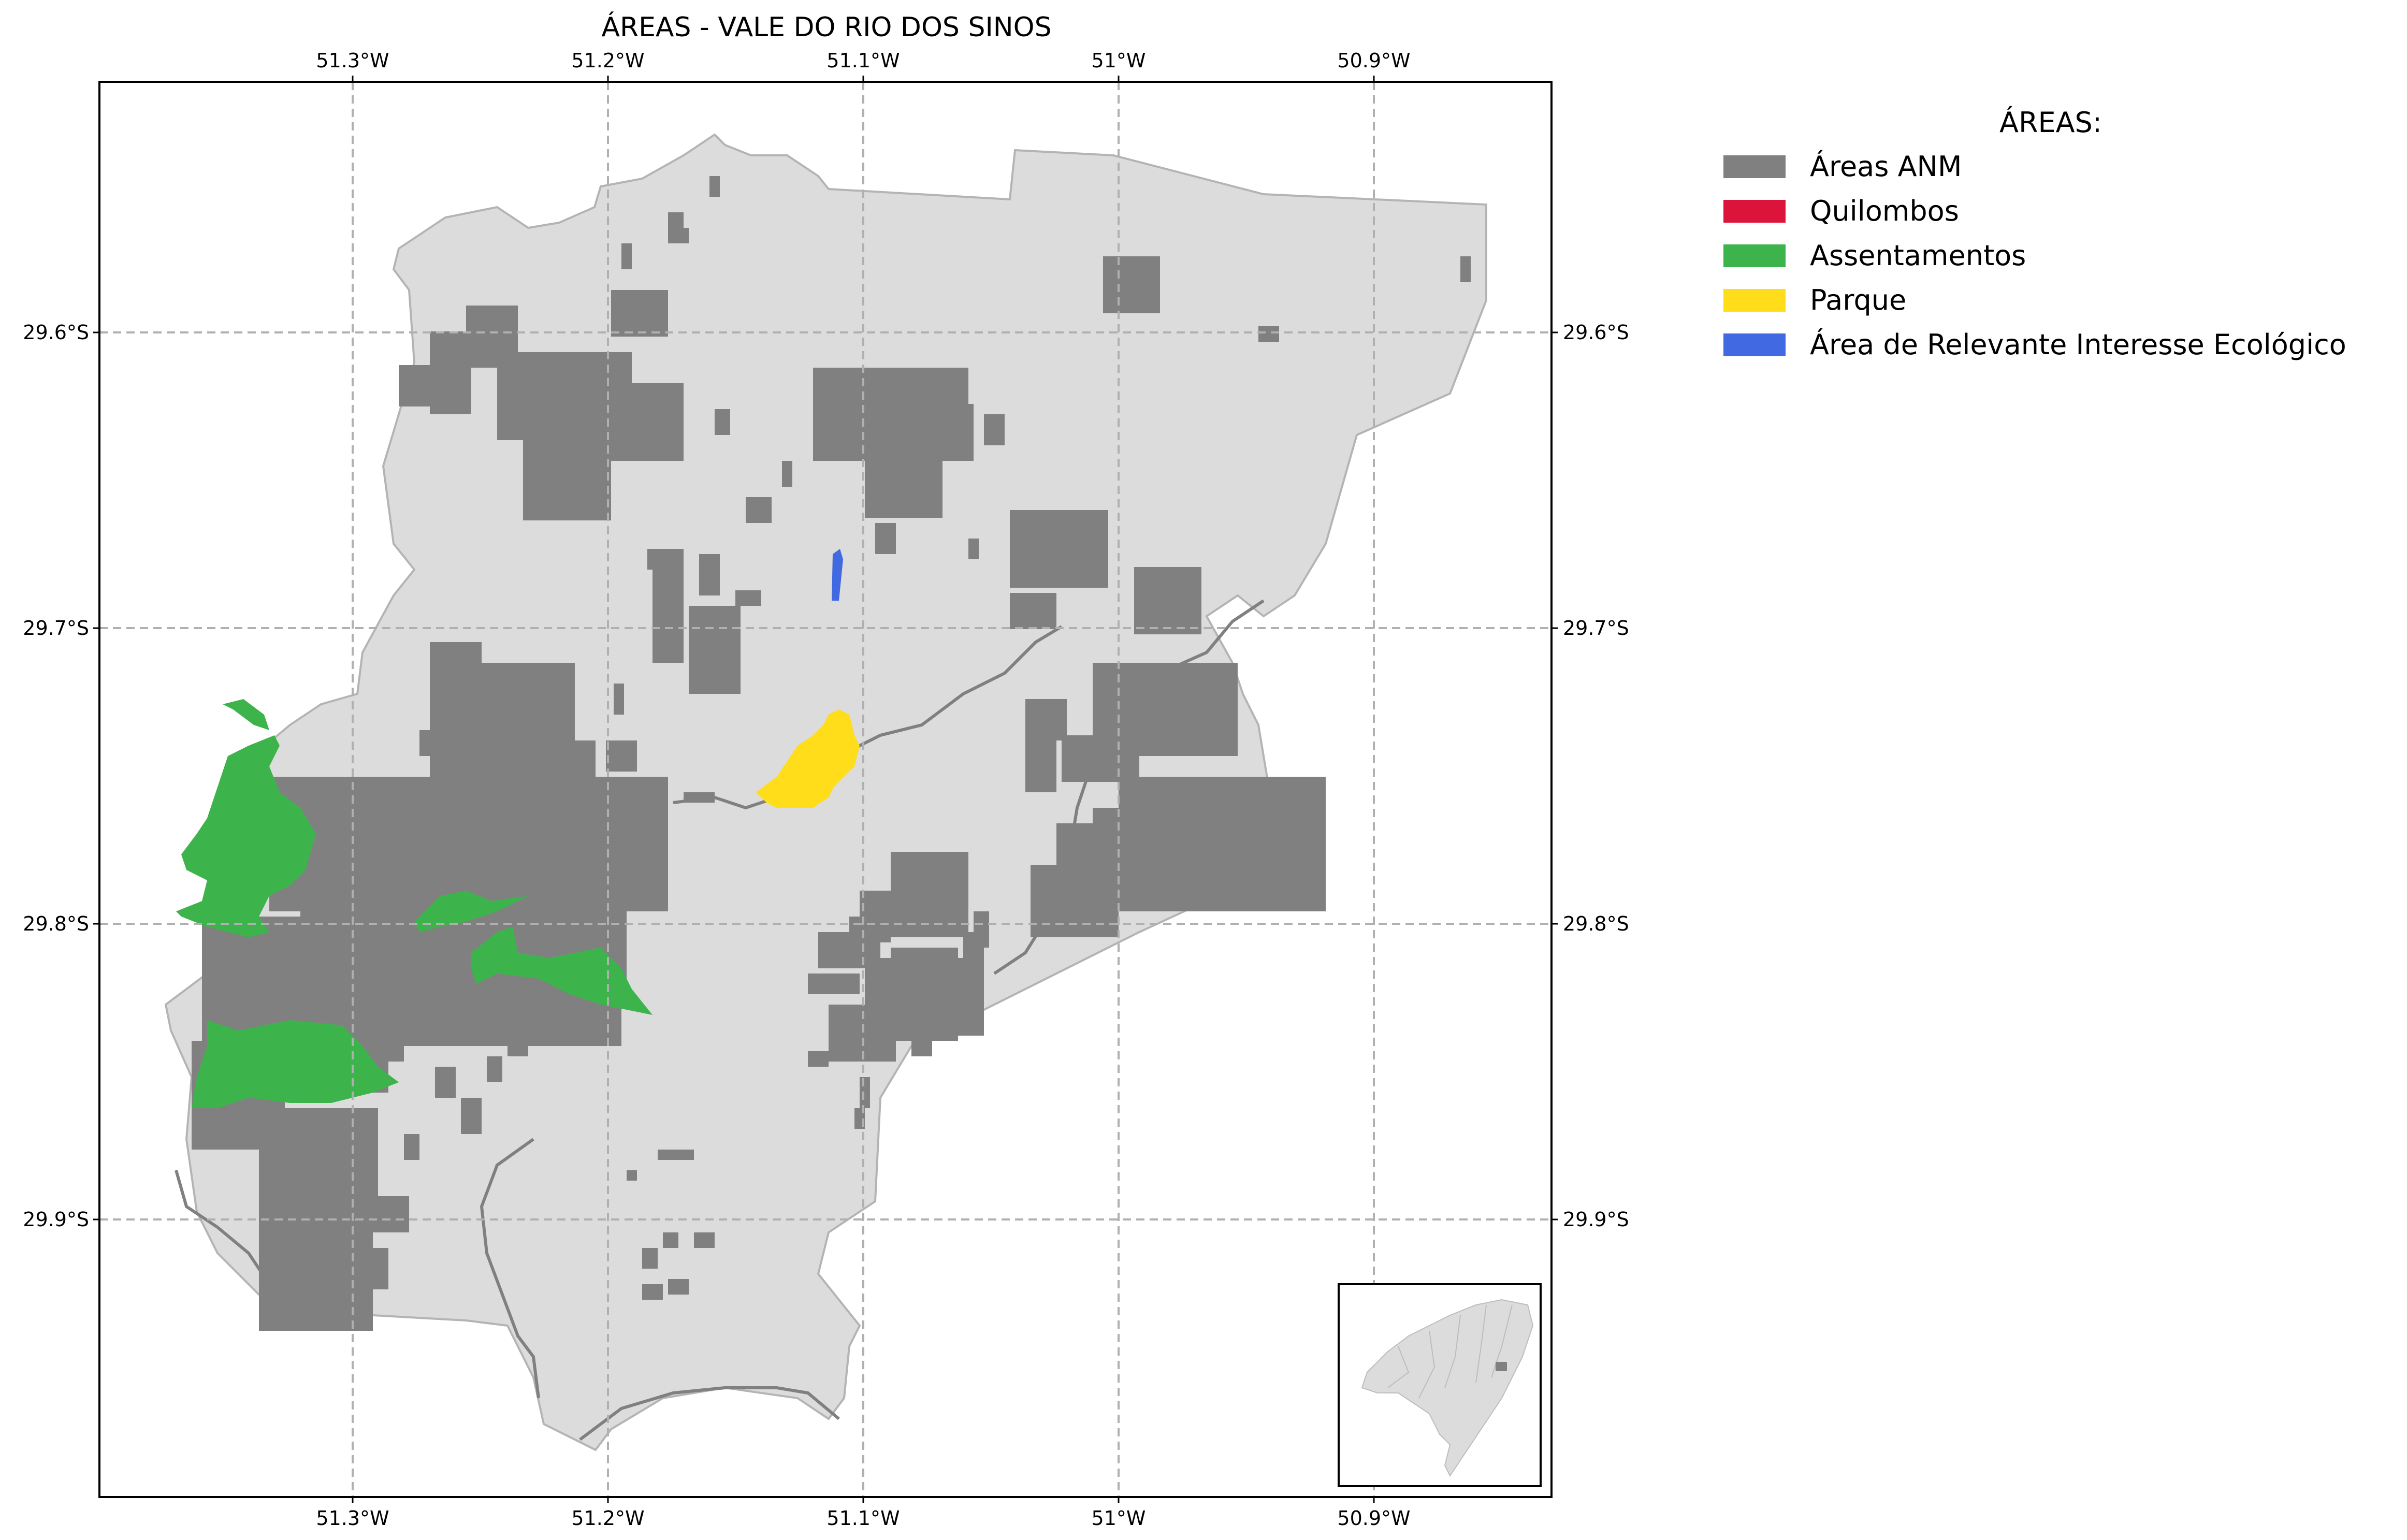 The height and width of the screenshot is (1540, 2407). Describe the element at coordinates (826, 27) in the screenshot. I see `map-title: ÁREAS - VALE DO RIO DOS SINOS` at that location.